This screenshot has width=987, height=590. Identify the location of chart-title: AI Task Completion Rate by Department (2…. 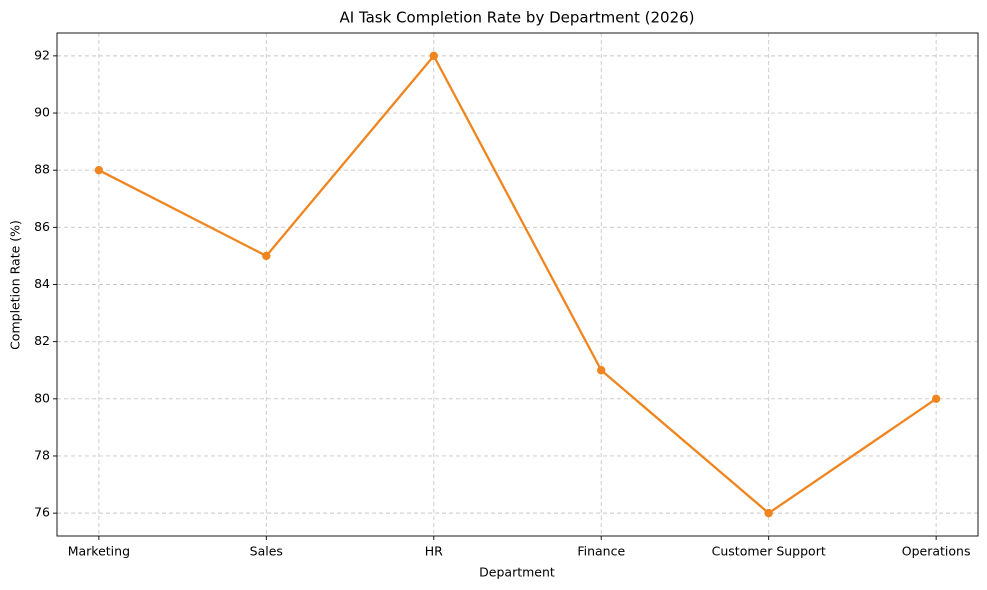
(516, 18).